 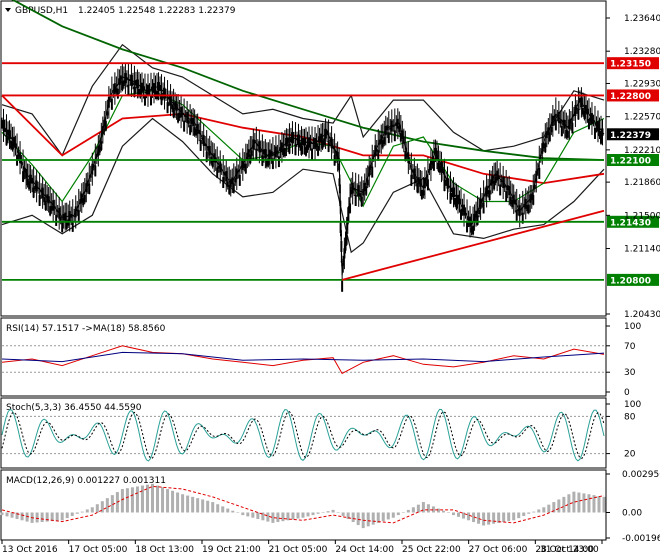 I want to click on stoch-pane, so click(x=303, y=433).